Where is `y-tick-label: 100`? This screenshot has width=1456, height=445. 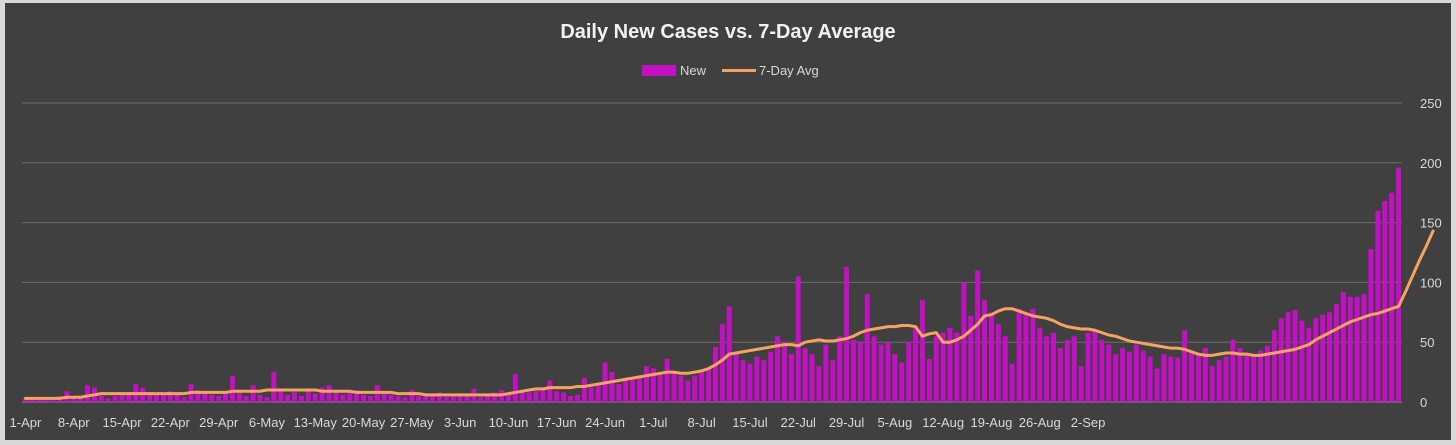 y-tick-label: 100 is located at coordinates (1431, 282).